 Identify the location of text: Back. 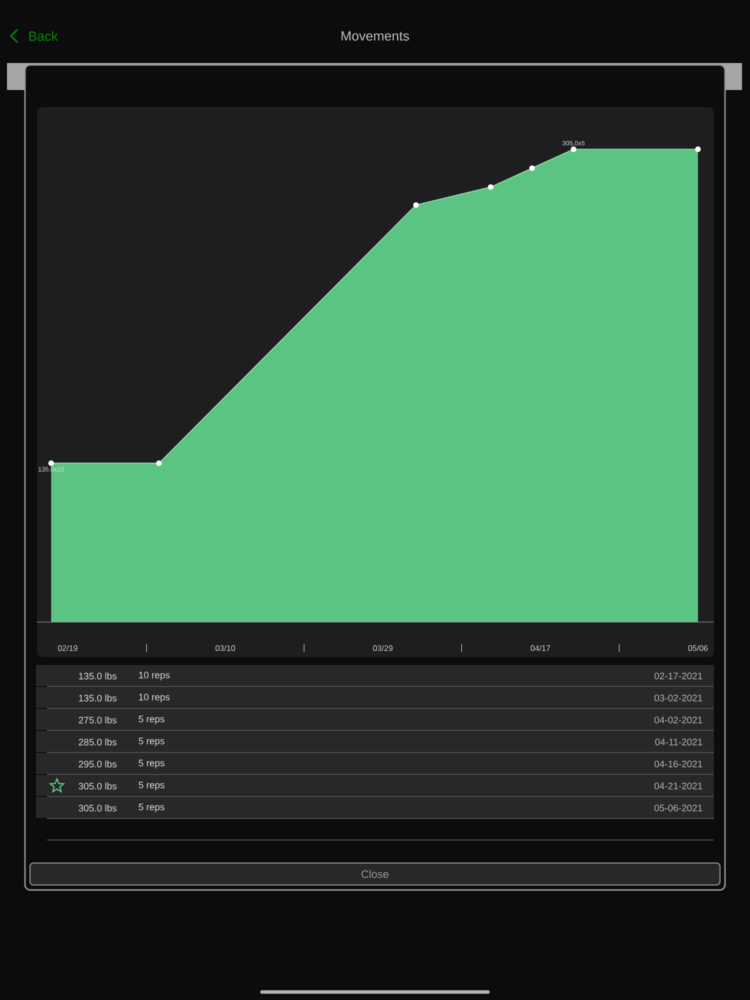
(43, 36).